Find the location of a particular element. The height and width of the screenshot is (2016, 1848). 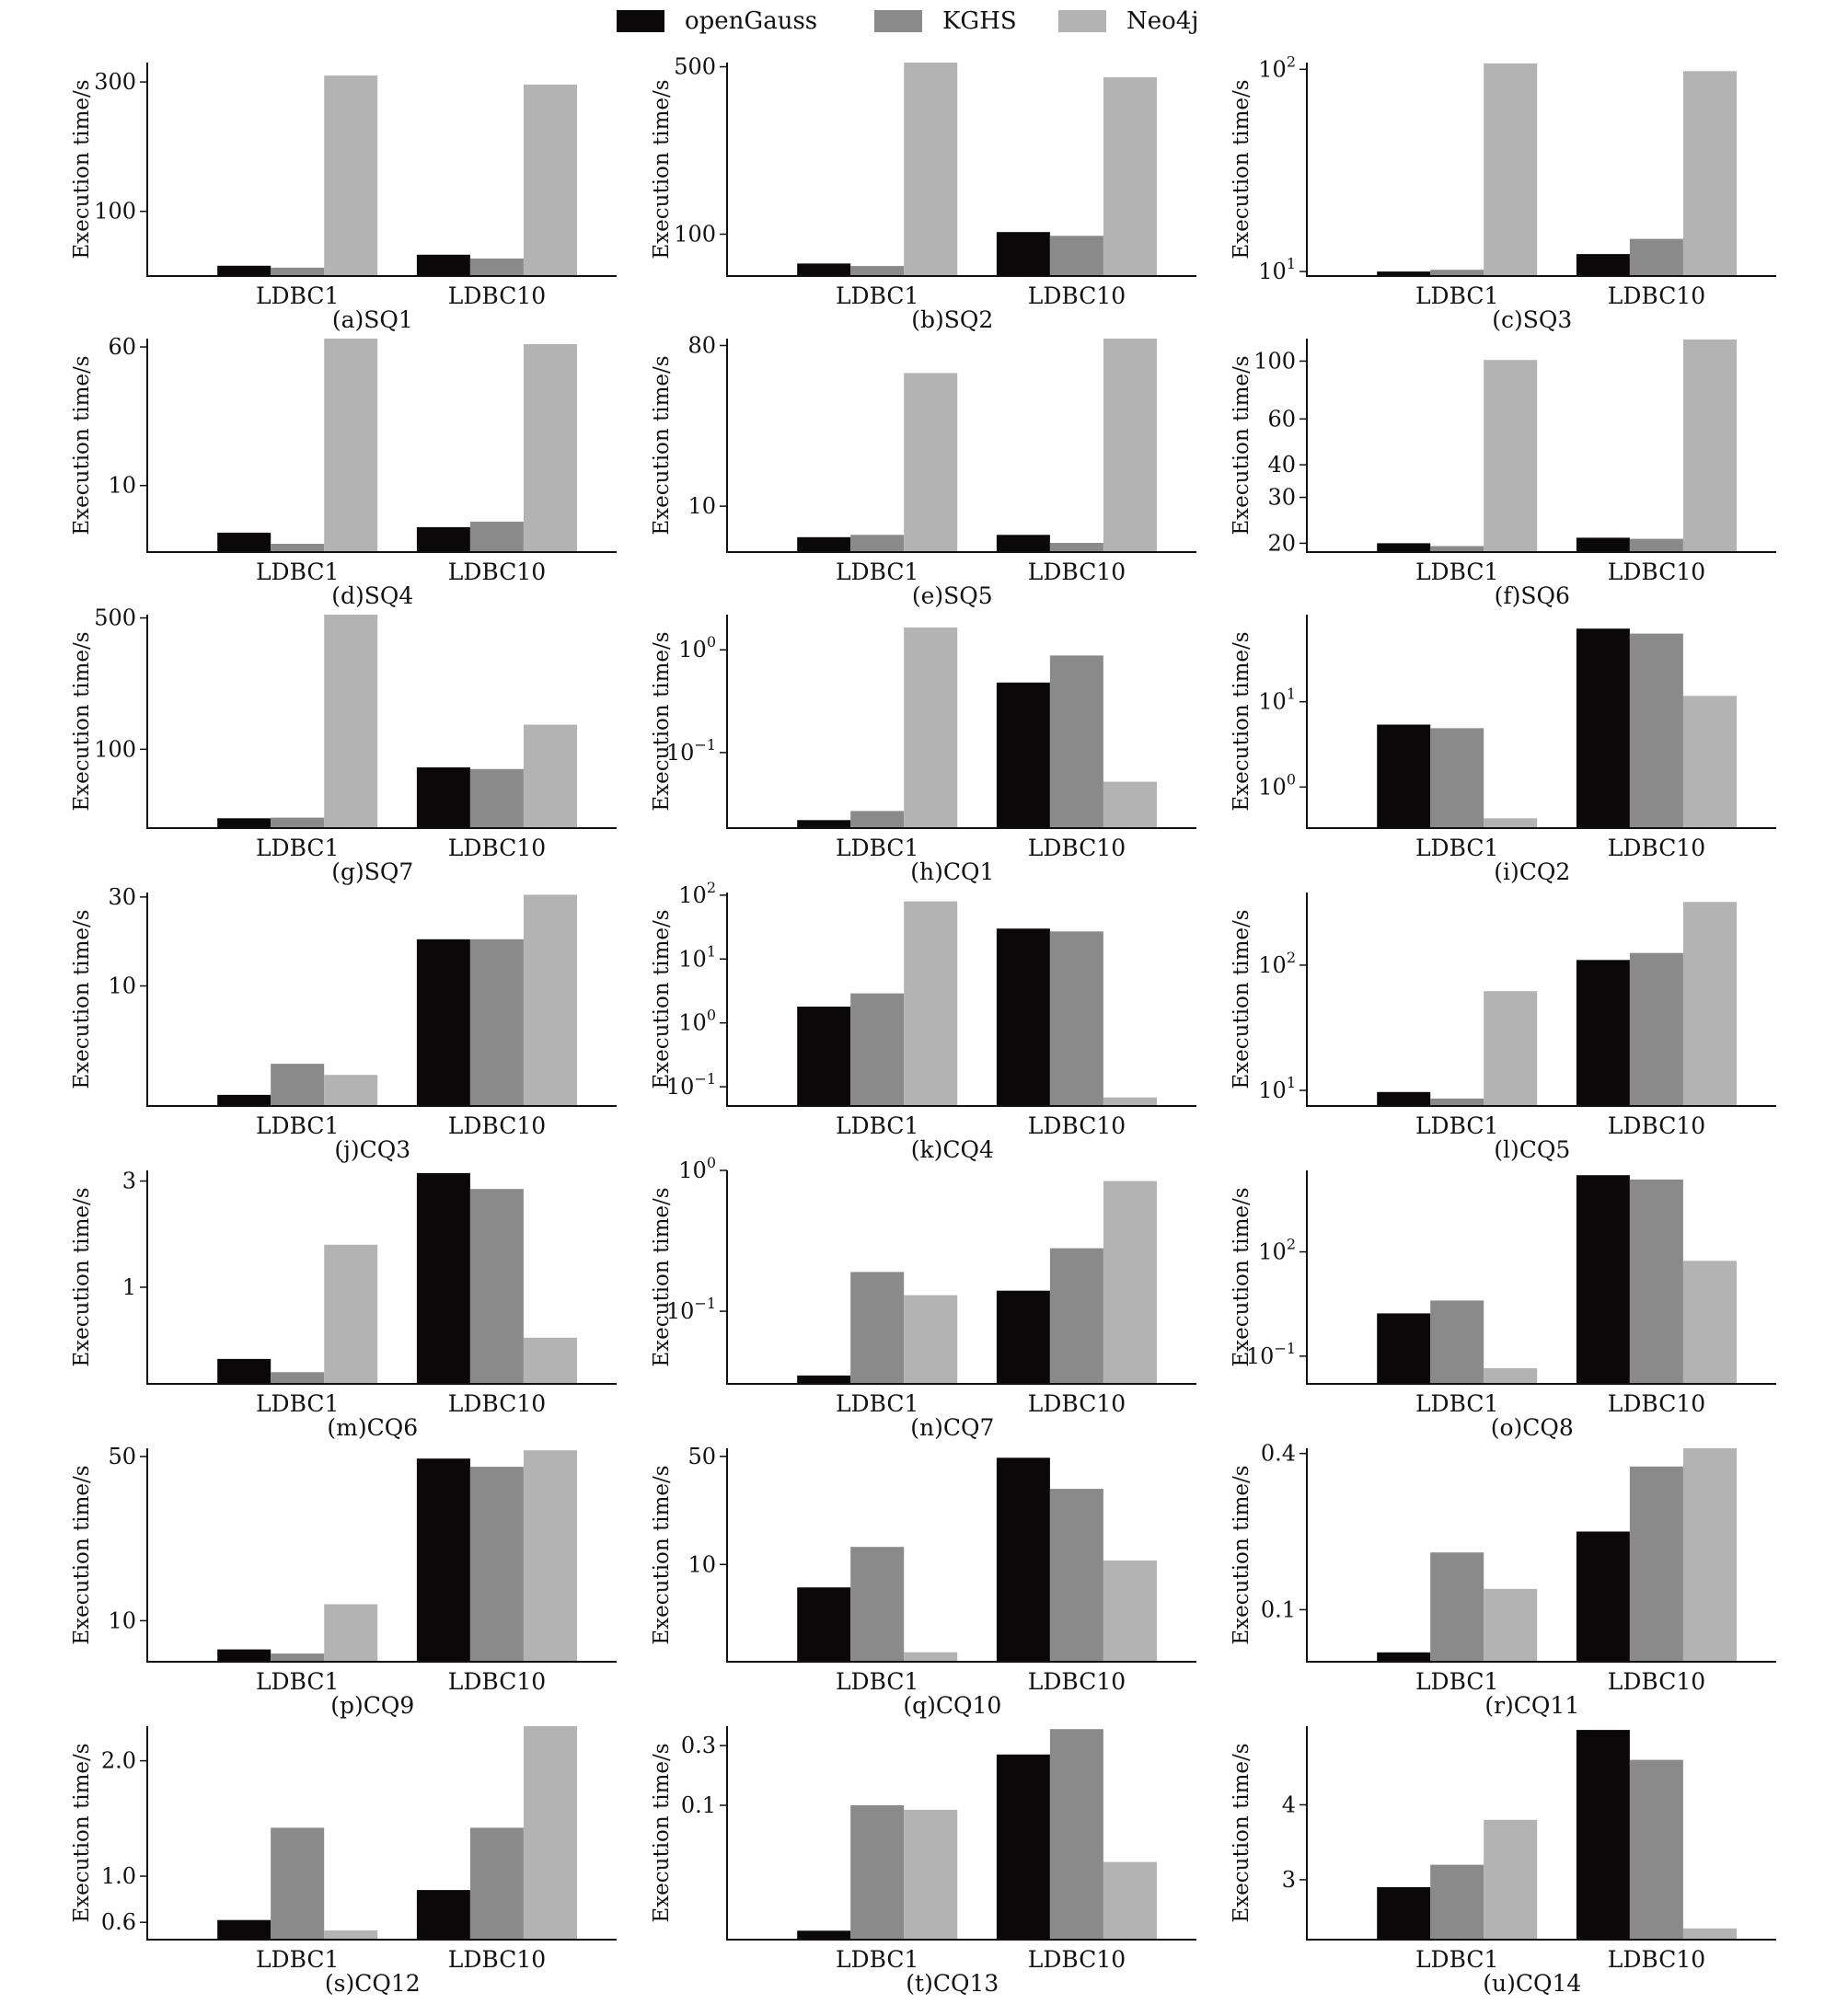

chart-15: 10−1 102 LDBC1 LDBC10 (o)CQ8 Execution time/s is located at coordinates (1503, 1305).